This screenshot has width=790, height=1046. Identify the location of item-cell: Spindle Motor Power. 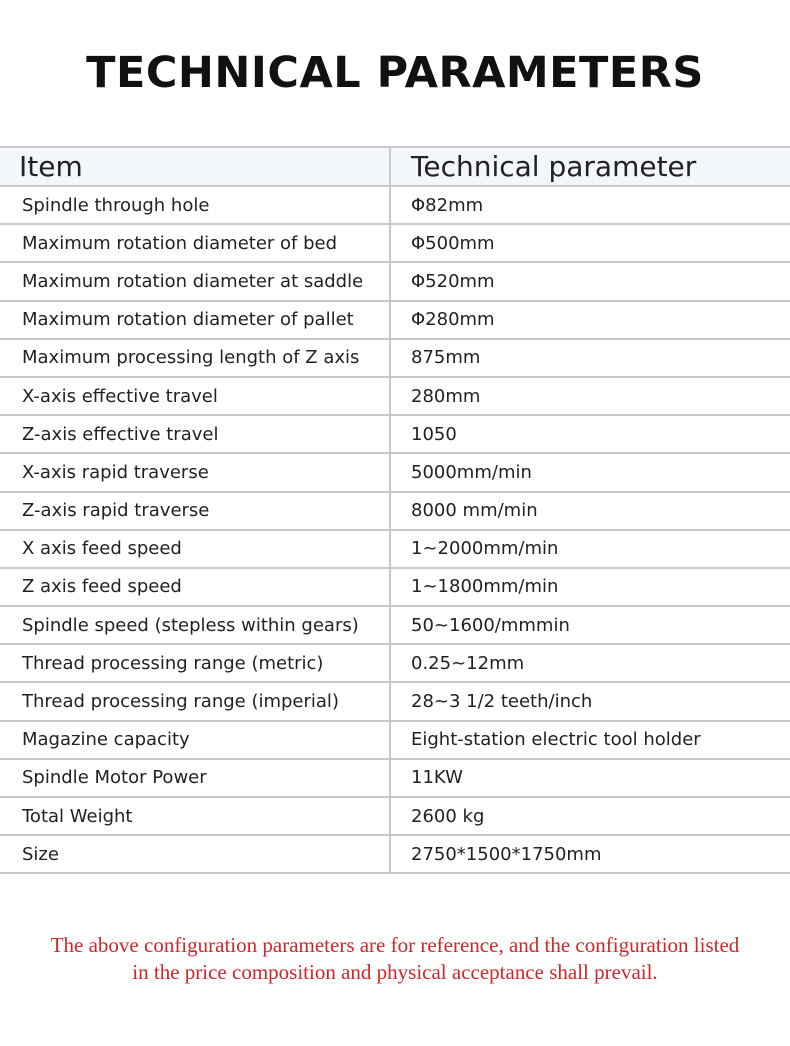
(195, 778).